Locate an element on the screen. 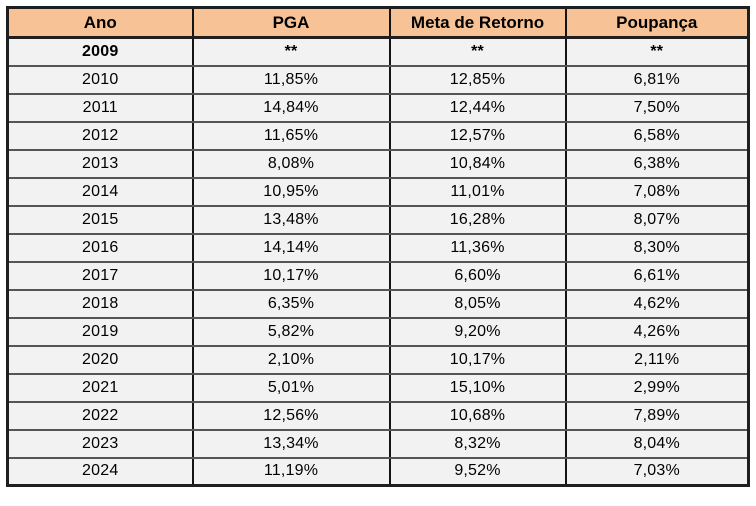 The width and height of the screenshot is (756, 506). value-cell: 12,44% is located at coordinates (477, 107).